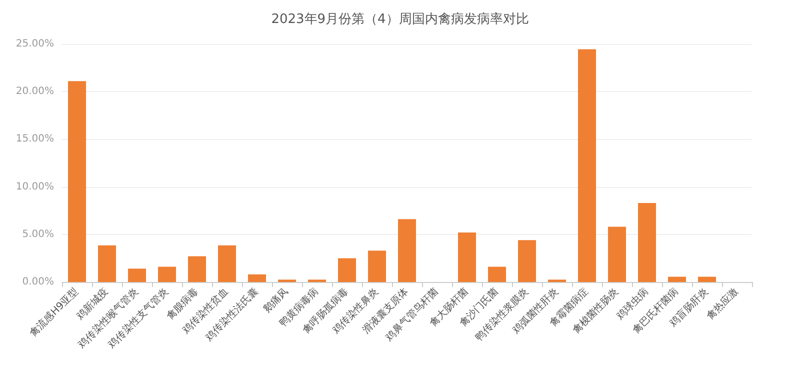  Describe the element at coordinates (38, 234) in the screenshot. I see `y-tick-label: 5.00%` at that location.